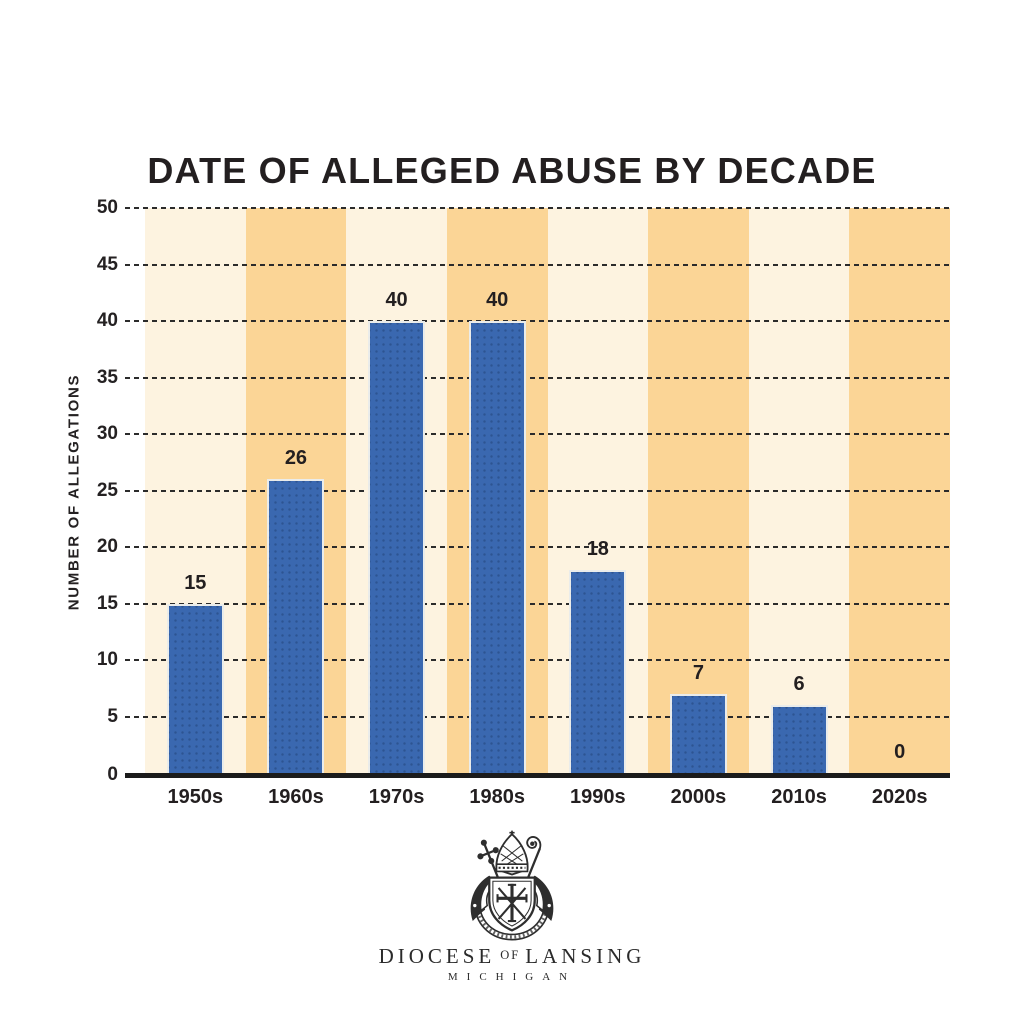 This screenshot has width=1024, height=1024. Describe the element at coordinates (107, 320) in the screenshot. I see `y-tick-40: 40` at that location.